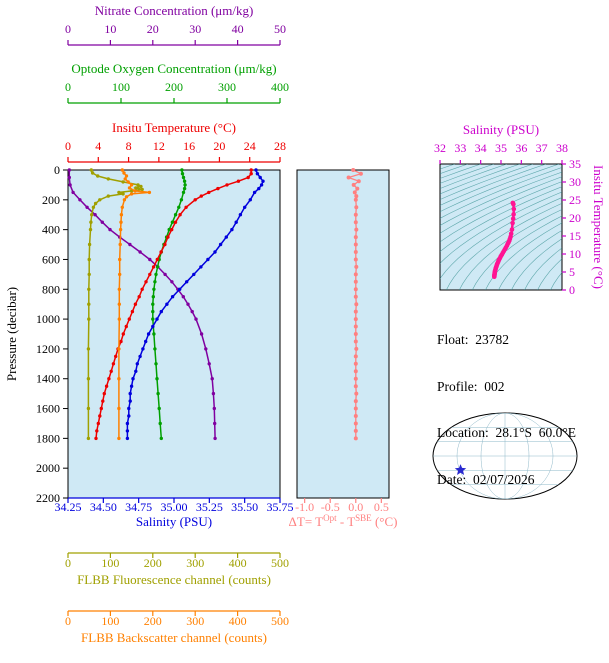 This screenshot has width=609, height=663. I want to click on axis-title: Insitu Temperature (°C), so click(174, 127).